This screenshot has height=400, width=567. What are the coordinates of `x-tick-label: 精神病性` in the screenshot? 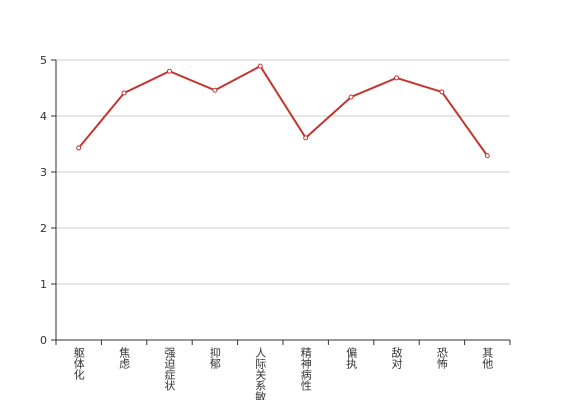 It's located at (305, 369).